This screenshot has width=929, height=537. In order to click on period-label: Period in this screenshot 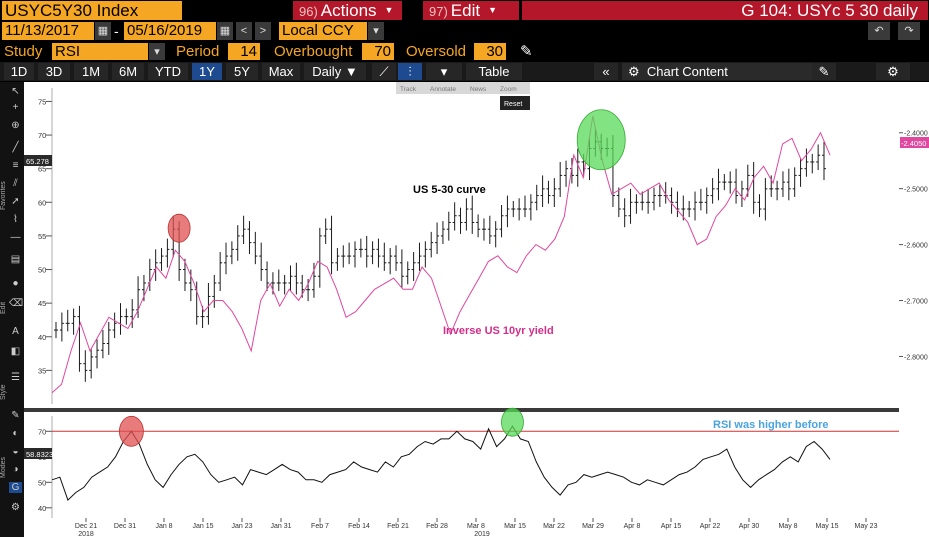, I will do `click(198, 51)`.